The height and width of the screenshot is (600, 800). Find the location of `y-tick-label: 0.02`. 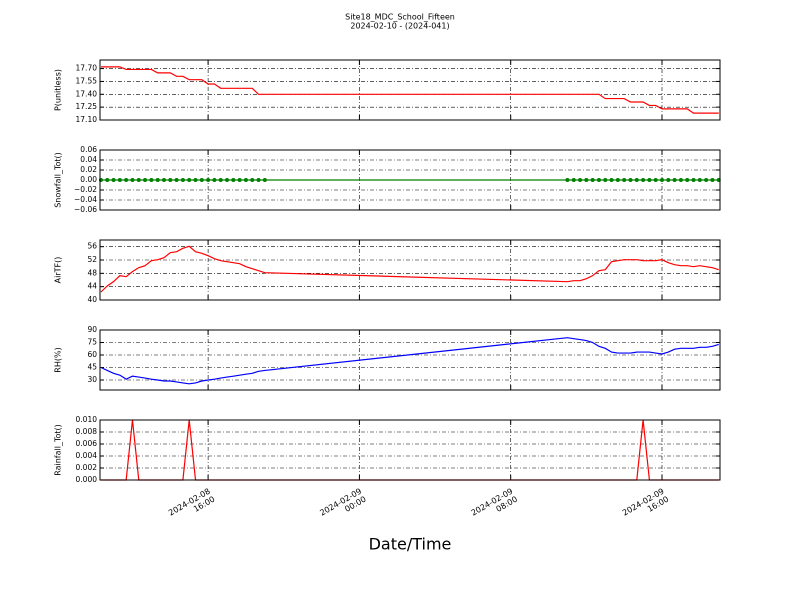

y-tick-label: 0.02 is located at coordinates (88, 169).